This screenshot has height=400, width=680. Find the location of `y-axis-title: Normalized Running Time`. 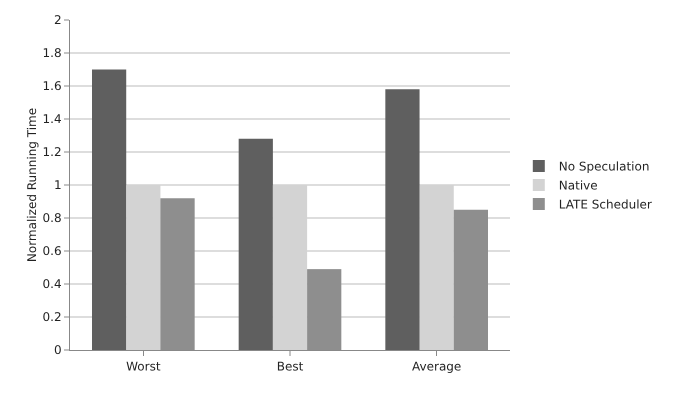

y-axis-title: Normalized Running Time is located at coordinates (32, 185).